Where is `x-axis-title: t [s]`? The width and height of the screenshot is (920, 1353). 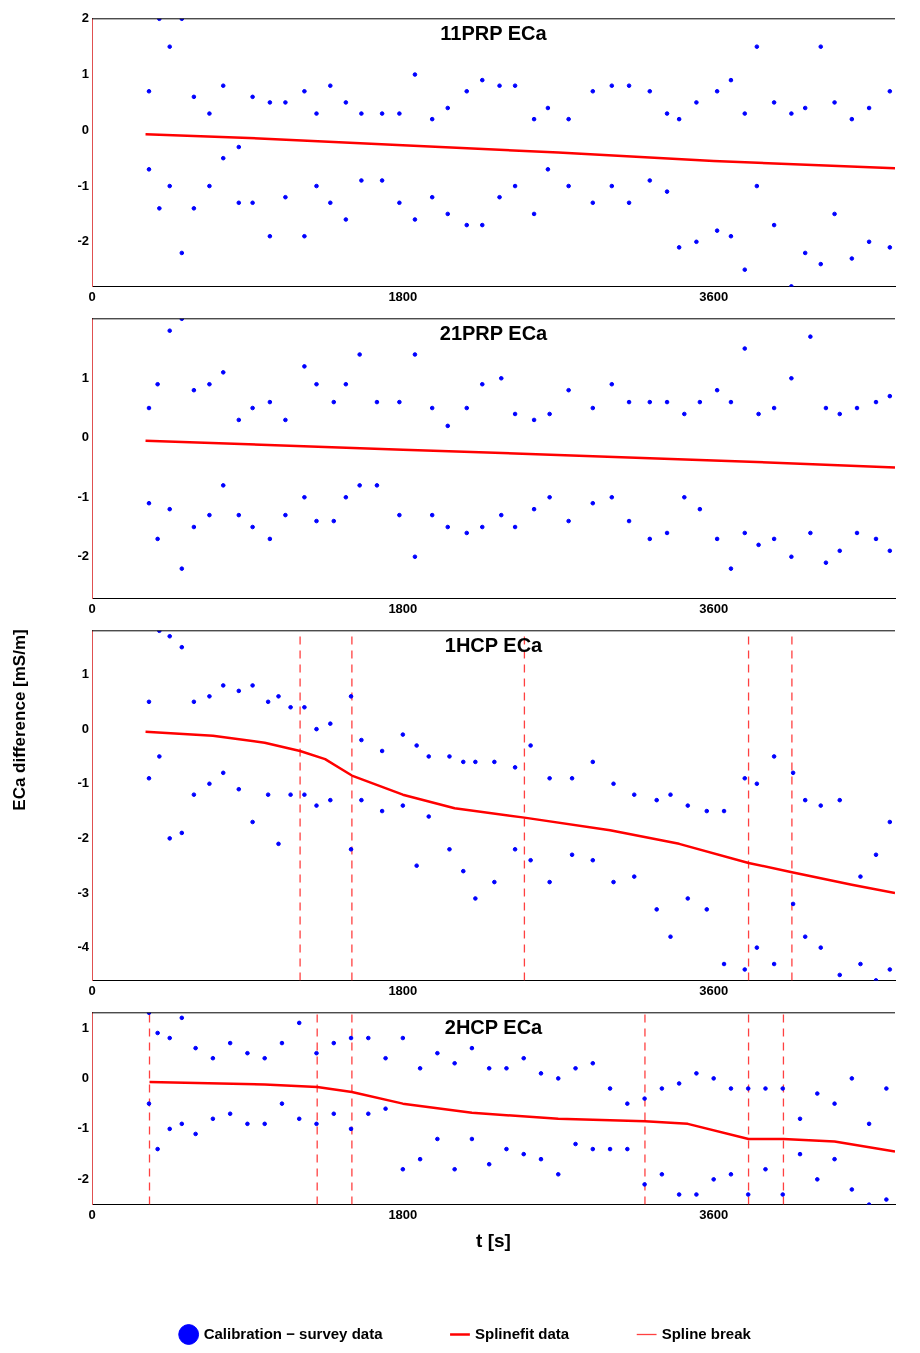
x-axis-title: t [s] is located at coordinates (493, 1240).